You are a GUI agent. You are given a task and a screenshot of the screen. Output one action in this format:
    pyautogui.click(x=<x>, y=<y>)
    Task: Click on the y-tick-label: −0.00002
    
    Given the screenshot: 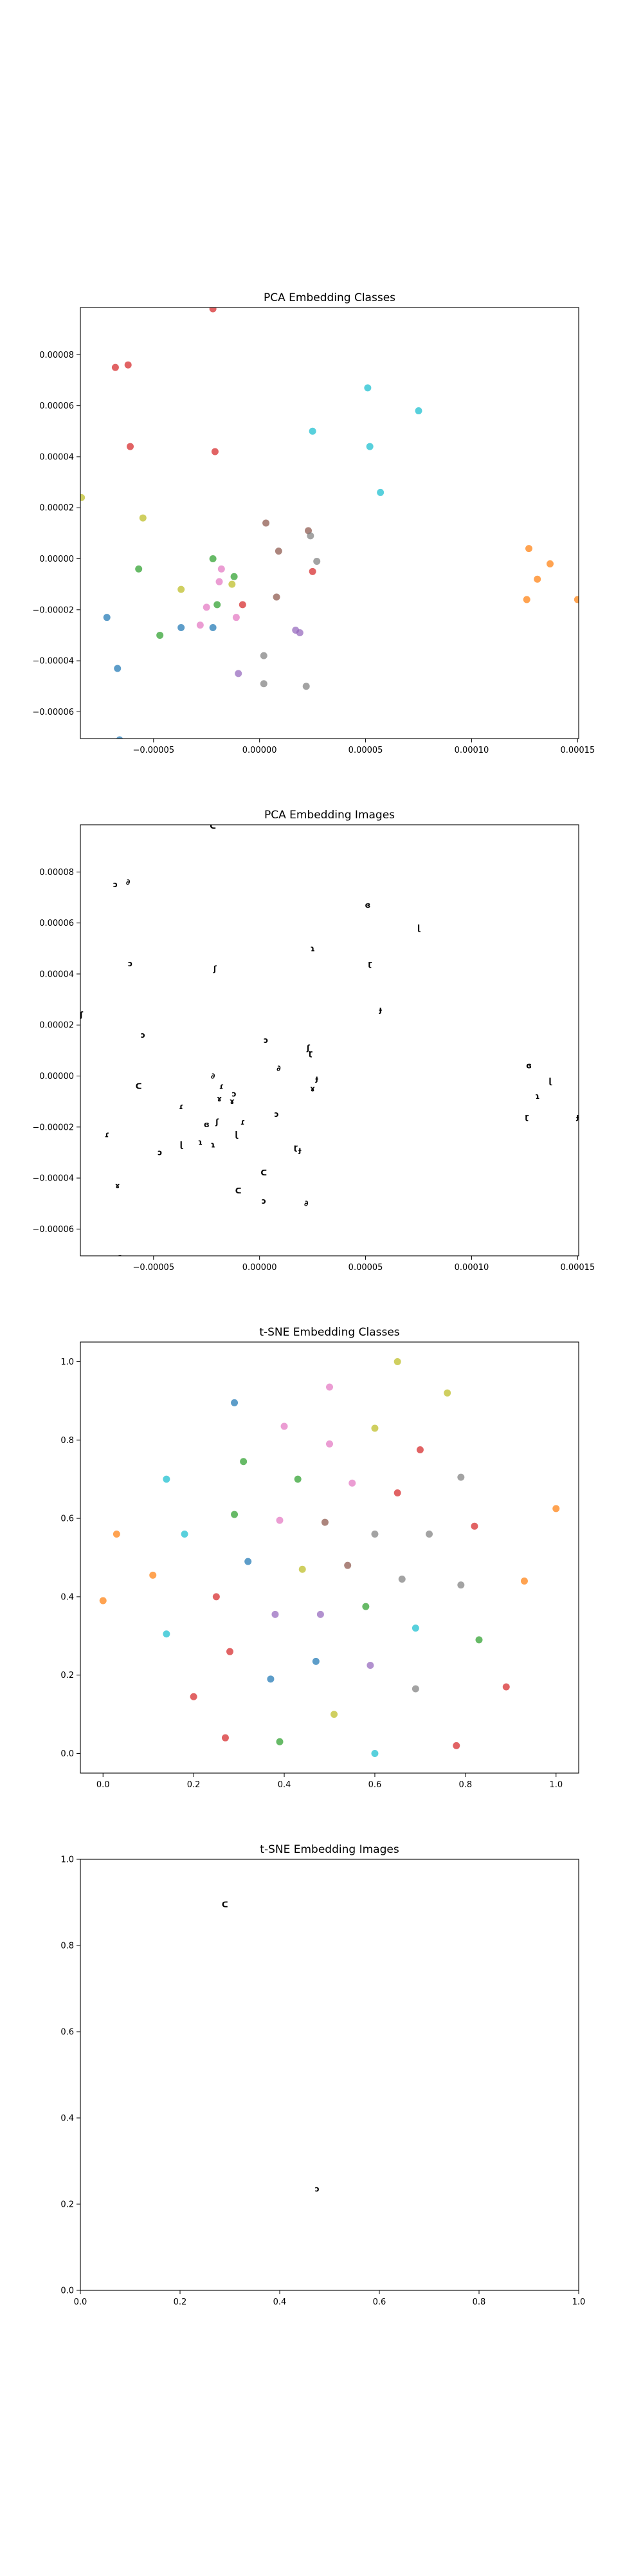 What is the action you would take?
    pyautogui.click(x=53, y=610)
    